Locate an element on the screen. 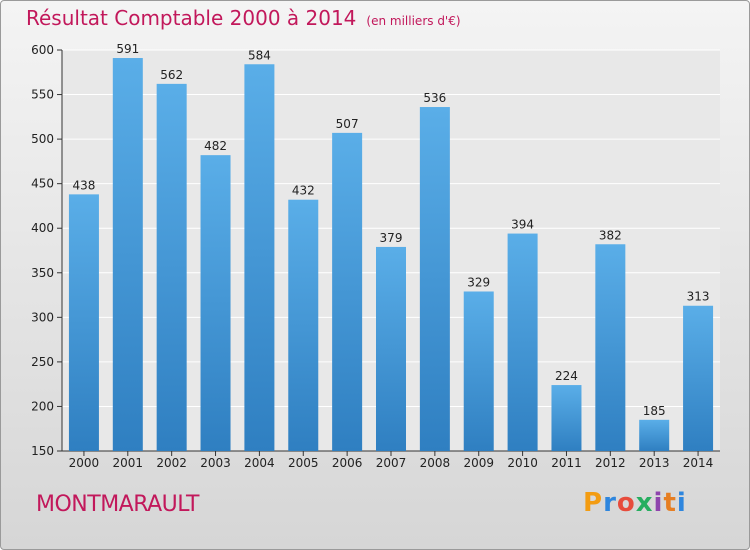 This screenshot has height=550, width=750. data-label: 382 is located at coordinates (610, 235).